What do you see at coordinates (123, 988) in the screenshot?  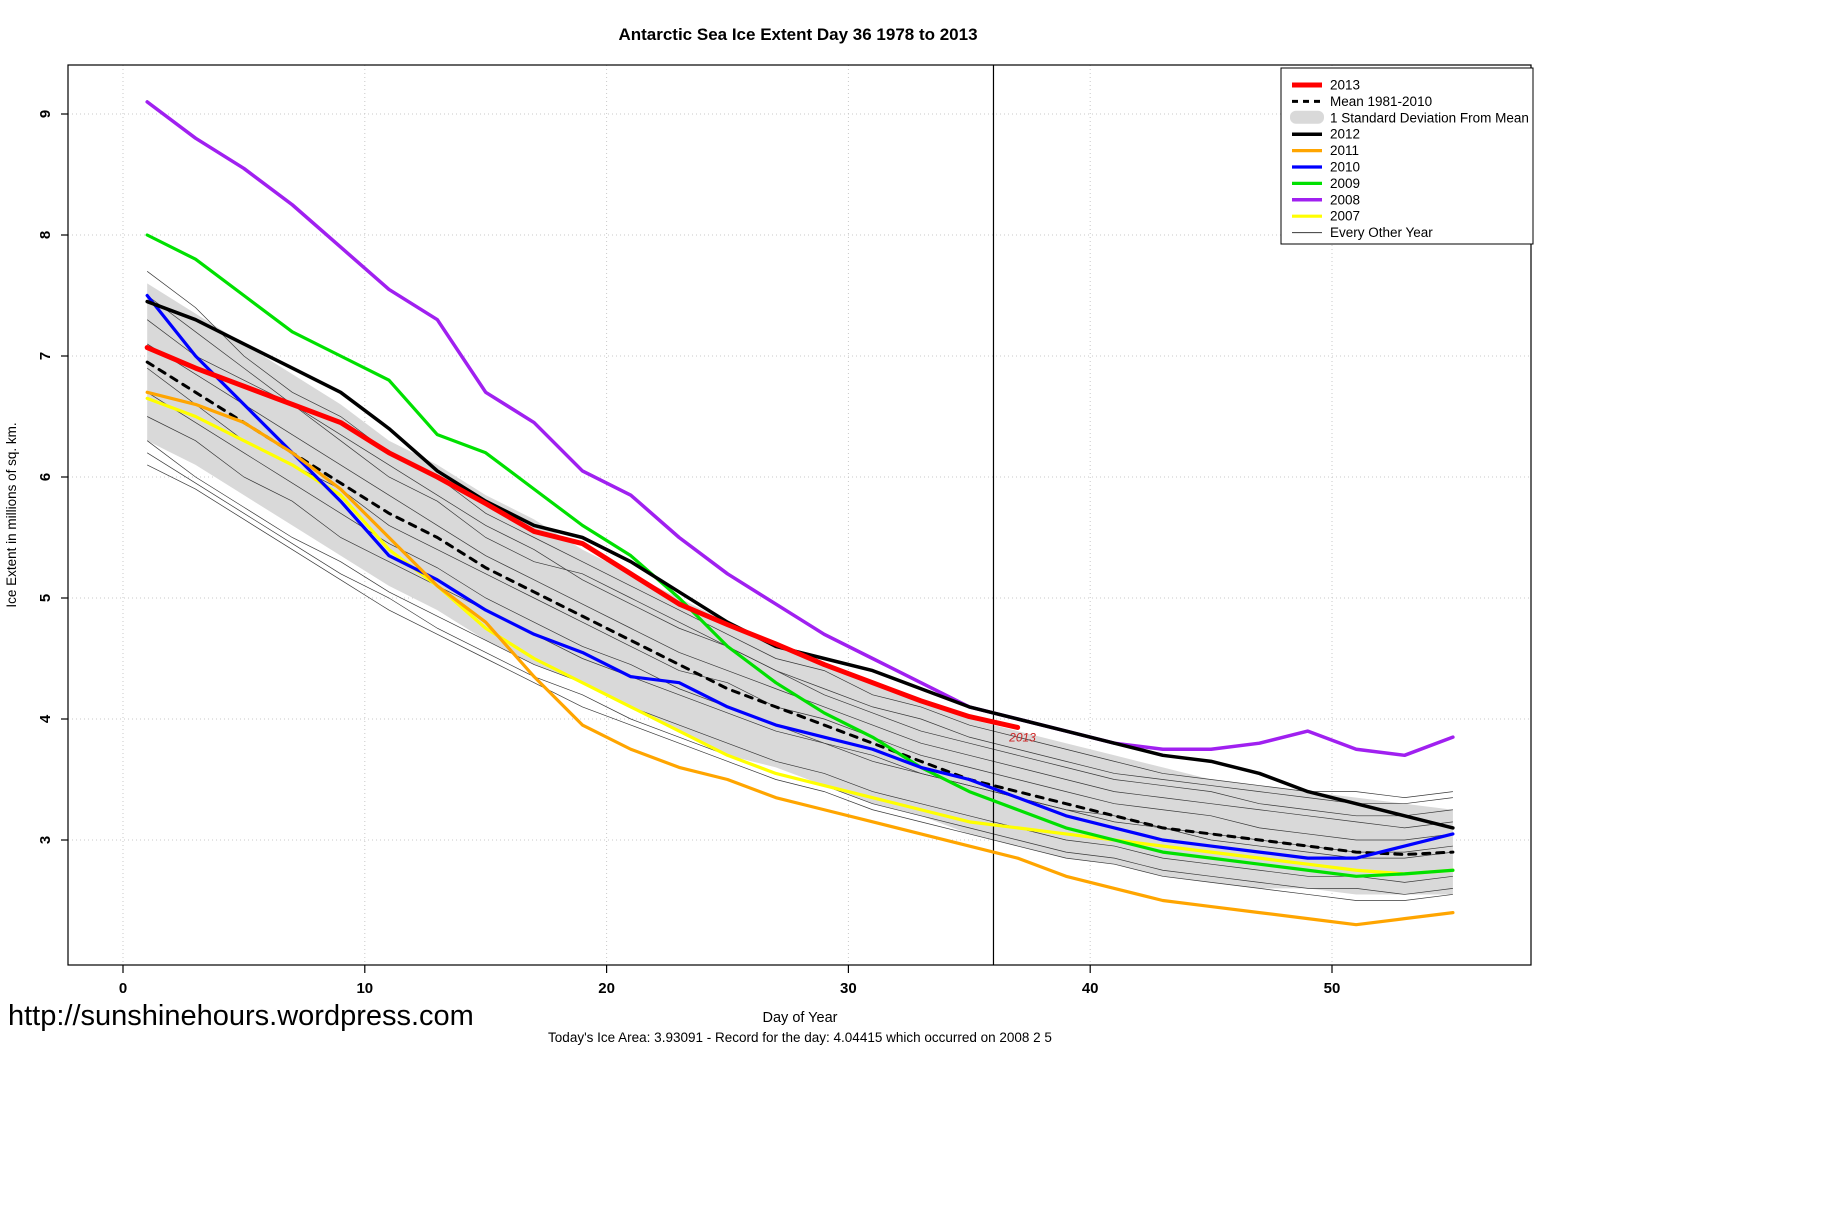 I see `x-tick-label: 0` at bounding box center [123, 988].